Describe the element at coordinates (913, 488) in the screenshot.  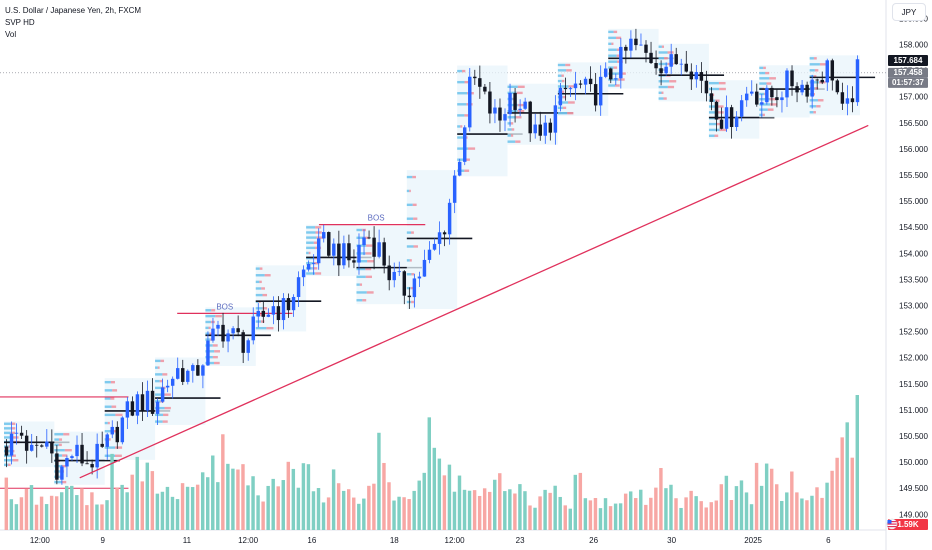
I see `price-tick-label: 149.500` at that location.